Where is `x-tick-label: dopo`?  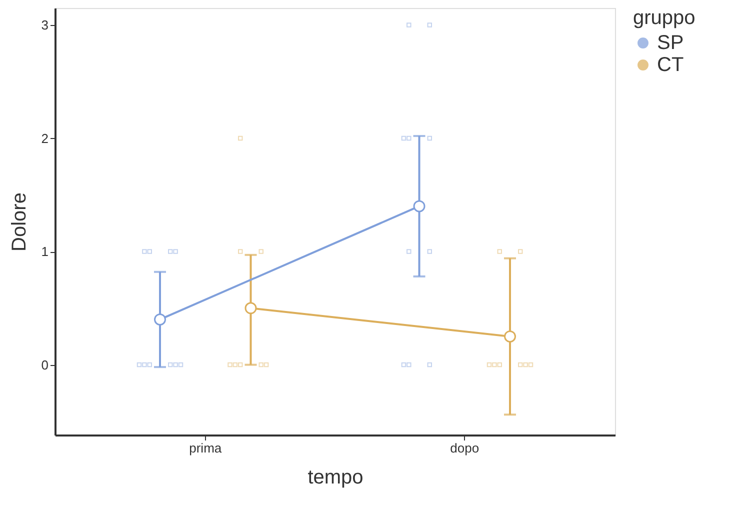
x-tick-label: dopo is located at coordinates (465, 448).